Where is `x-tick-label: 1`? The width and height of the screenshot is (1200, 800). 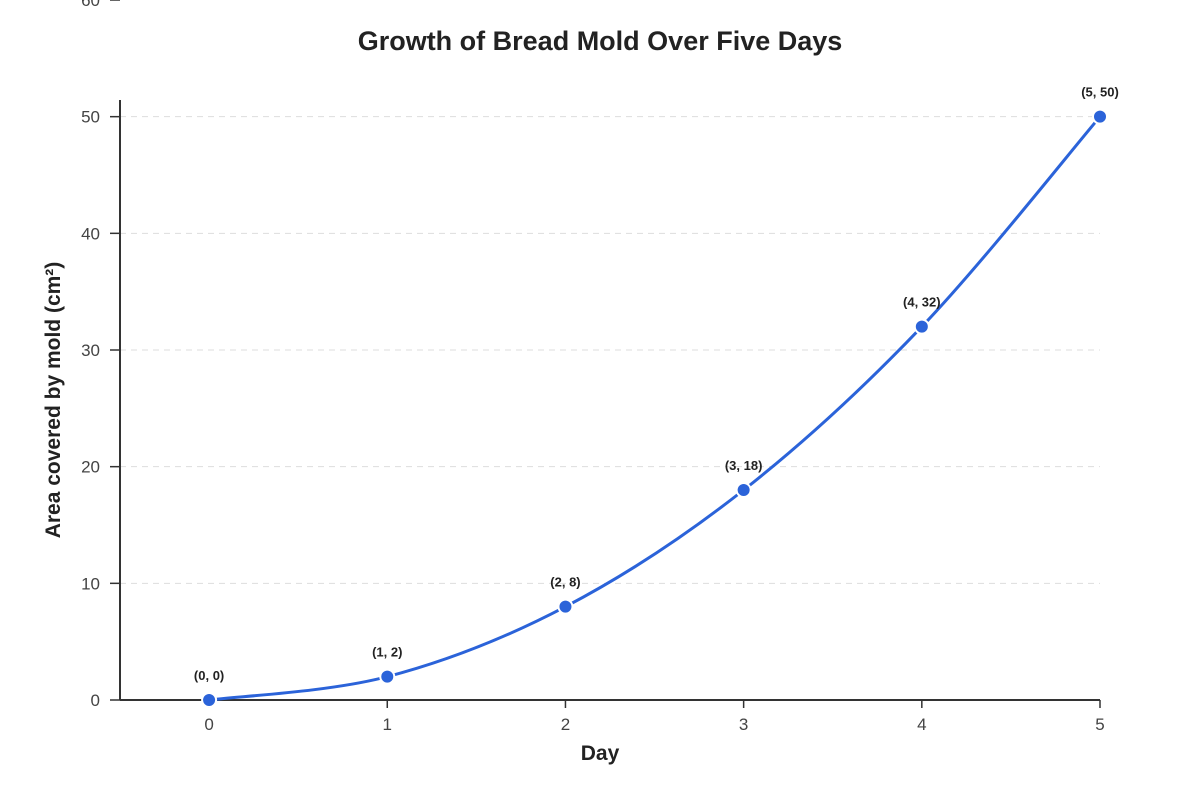 x-tick-label: 1 is located at coordinates (387, 724).